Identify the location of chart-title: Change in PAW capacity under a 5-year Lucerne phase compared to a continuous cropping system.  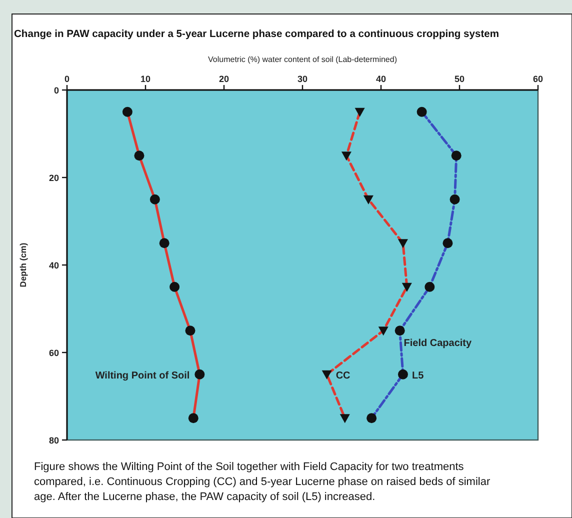
(257, 34).